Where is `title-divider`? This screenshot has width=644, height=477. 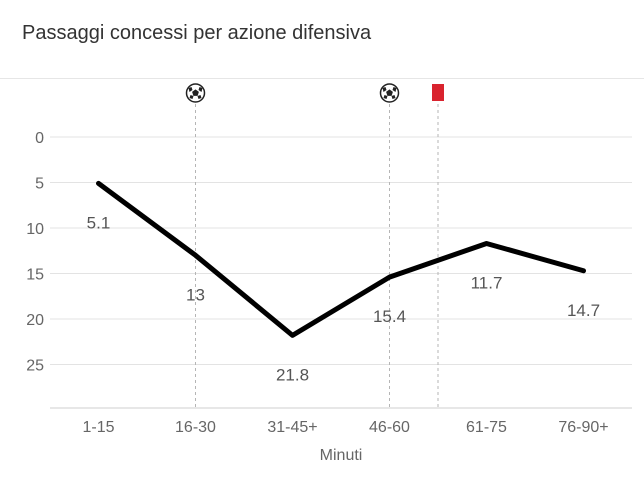 title-divider is located at coordinates (322, 78).